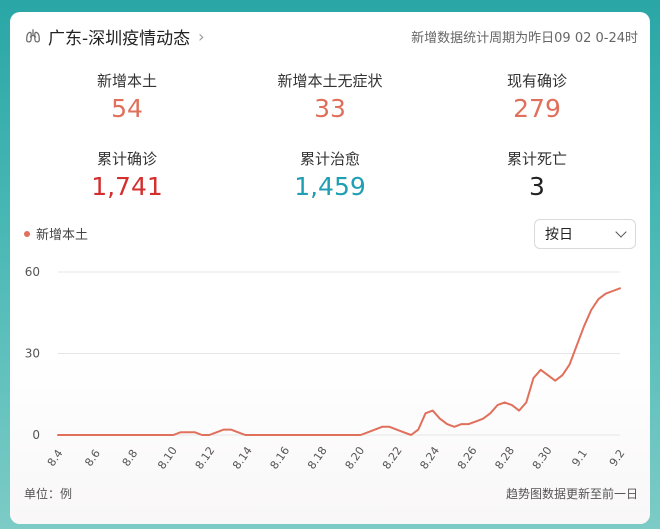 Image resolution: width=660 pixels, height=529 pixels. I want to click on y-tick-label: 30, so click(32, 354).